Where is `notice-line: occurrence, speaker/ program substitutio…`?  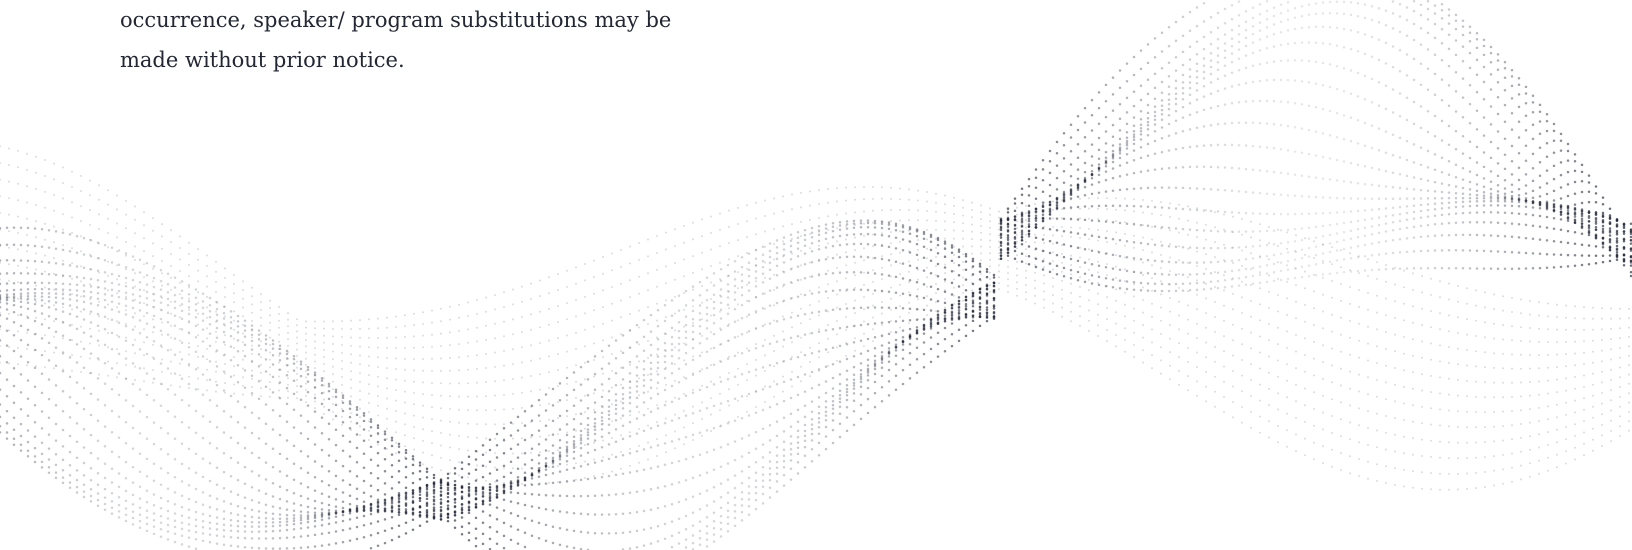
notice-line: occurrence, speaker/ program substitutio… is located at coordinates (396, 20).